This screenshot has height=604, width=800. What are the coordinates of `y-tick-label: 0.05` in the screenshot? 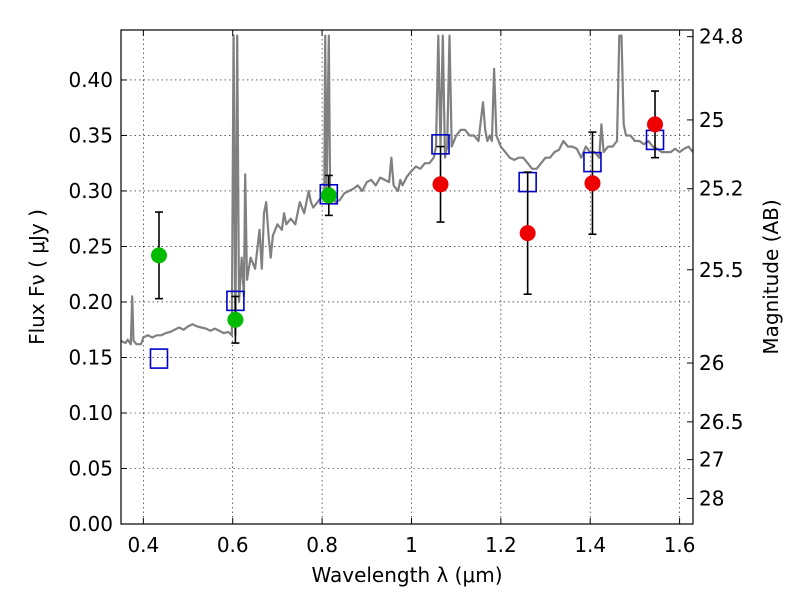 It's located at (90, 468).